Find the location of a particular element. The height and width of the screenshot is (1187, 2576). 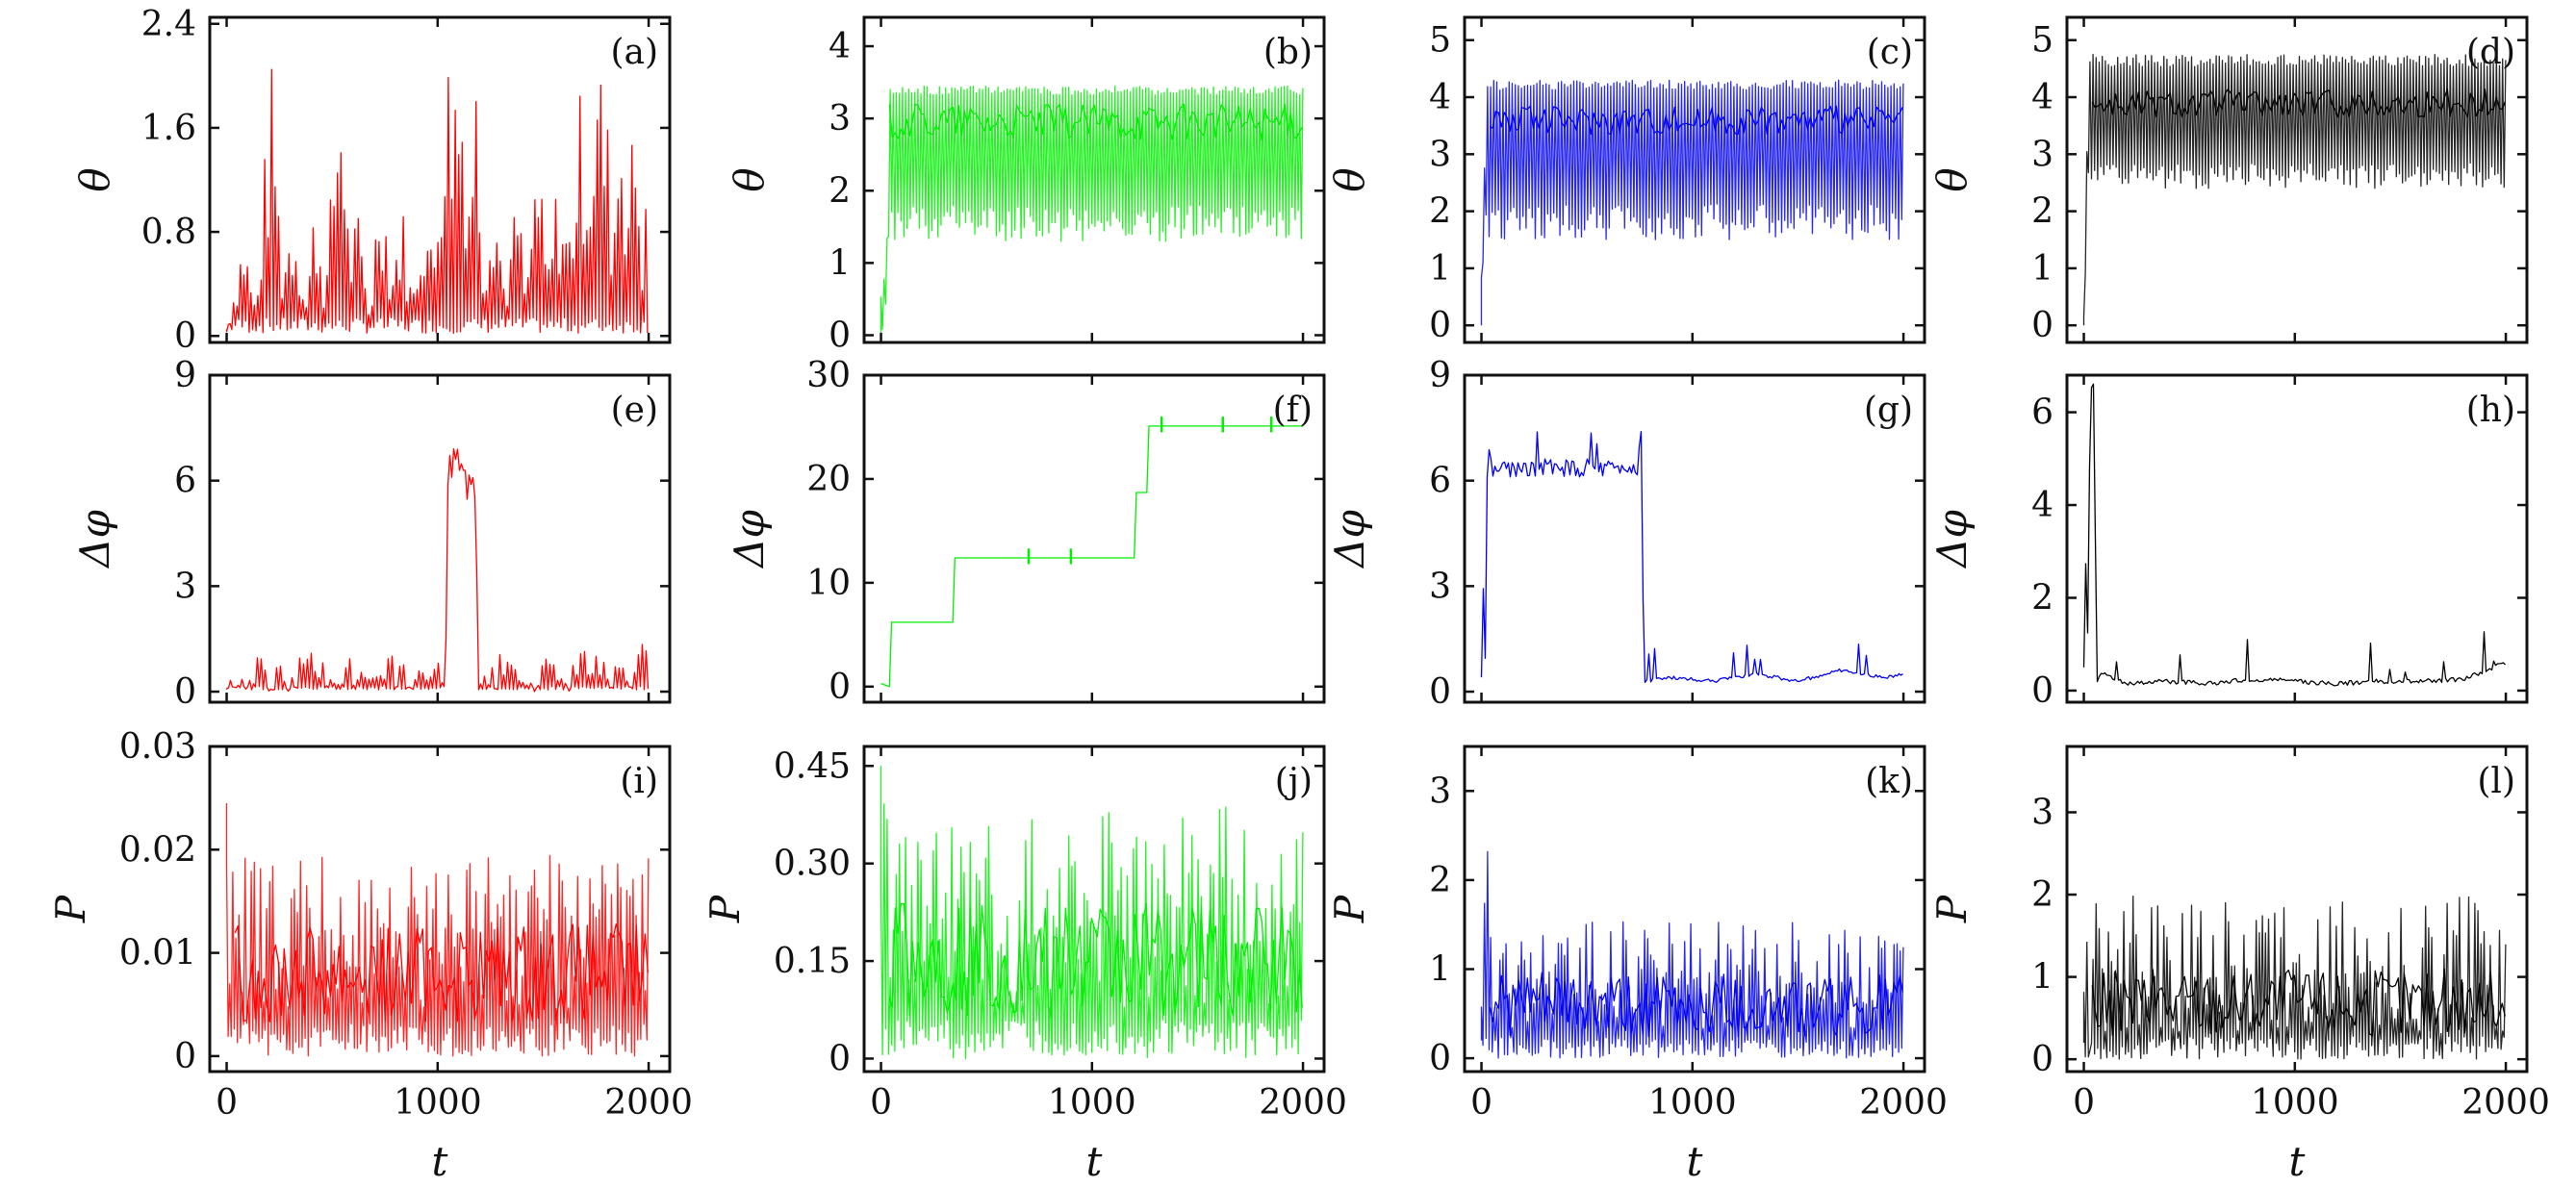

series-core-d is located at coordinates (2298, 103).